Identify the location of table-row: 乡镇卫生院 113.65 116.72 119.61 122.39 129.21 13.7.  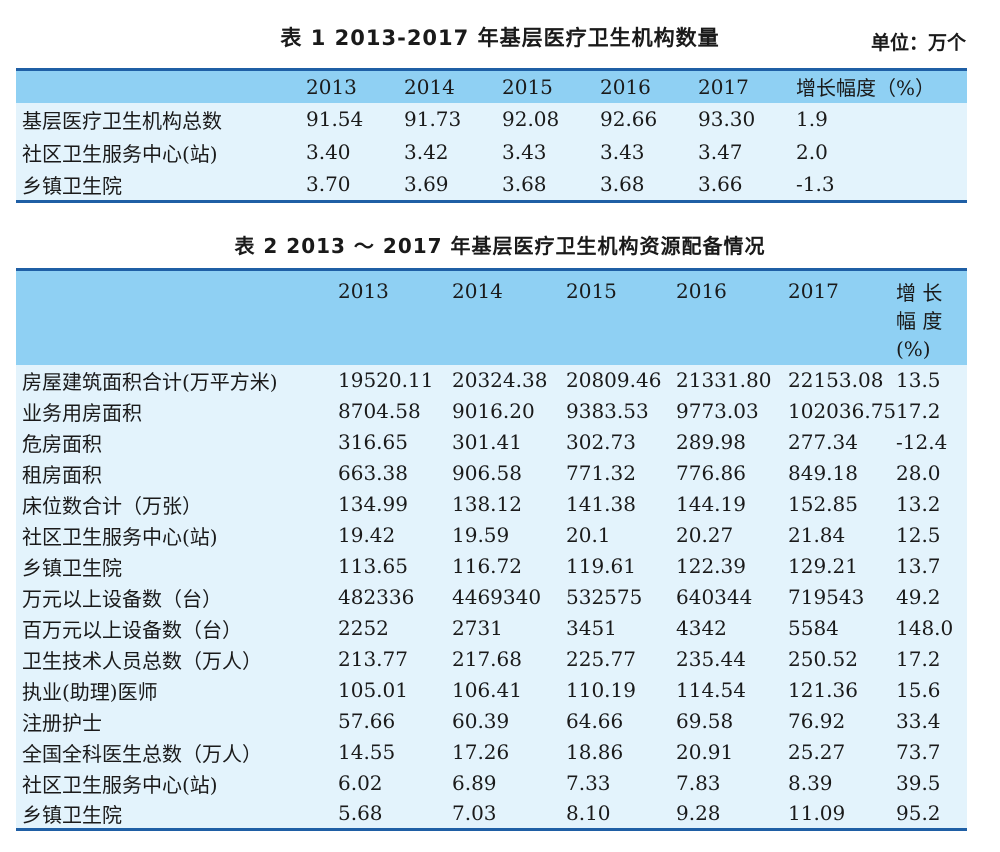
(491, 566).